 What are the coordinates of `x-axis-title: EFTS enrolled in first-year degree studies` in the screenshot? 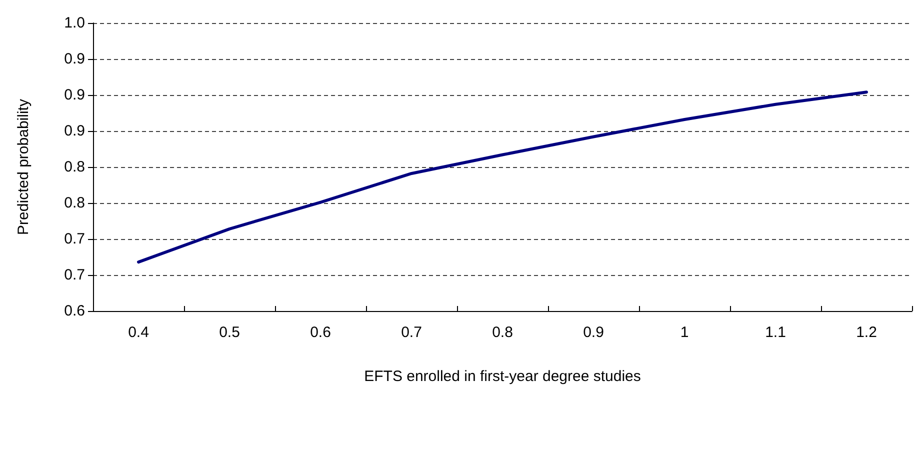 It's located at (502, 376).